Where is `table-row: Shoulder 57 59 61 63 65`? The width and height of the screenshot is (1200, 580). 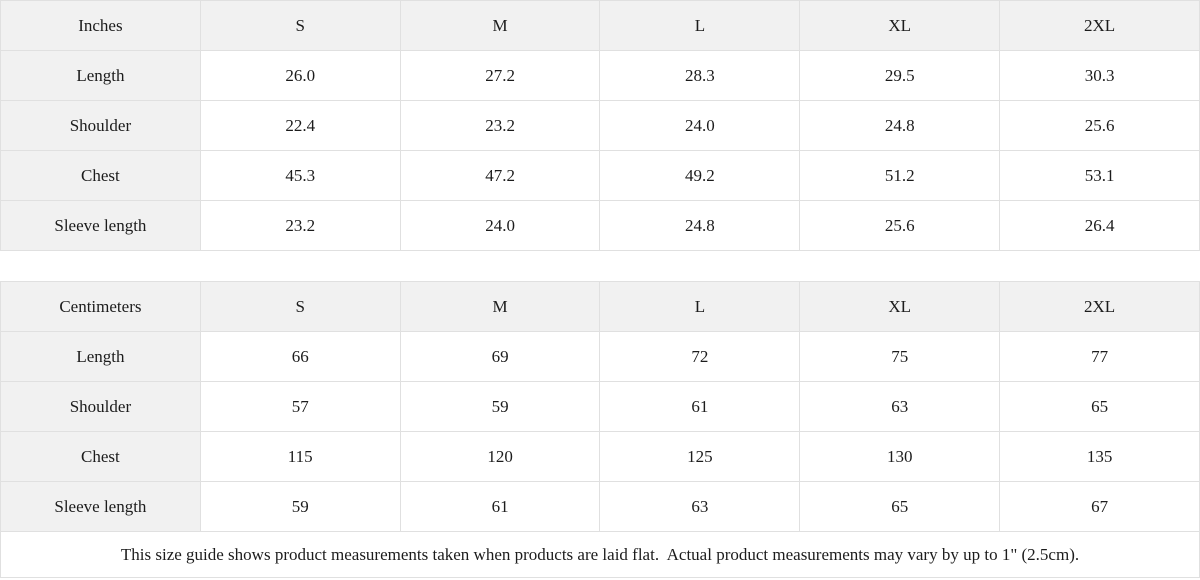
table-row: Shoulder 57 59 61 63 65 is located at coordinates (600, 406).